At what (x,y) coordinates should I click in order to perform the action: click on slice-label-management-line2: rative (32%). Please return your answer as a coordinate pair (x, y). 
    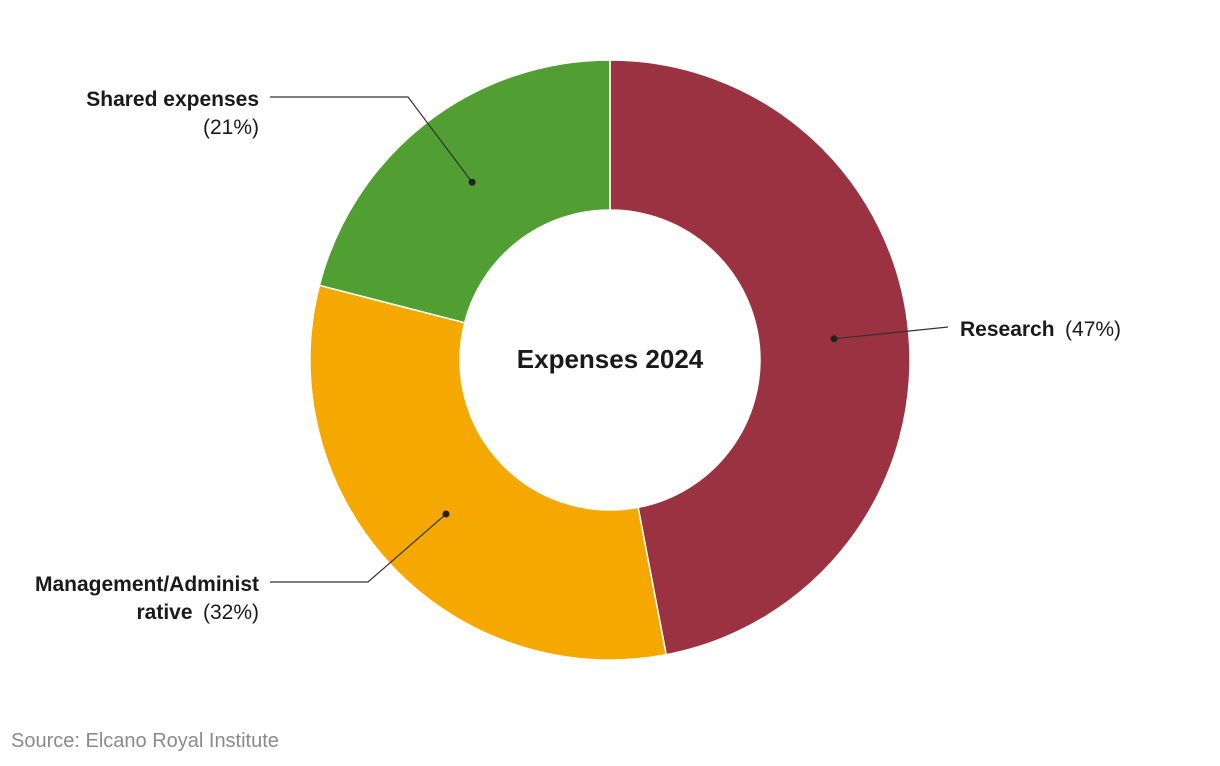
    Looking at the image, I should click on (197, 612).